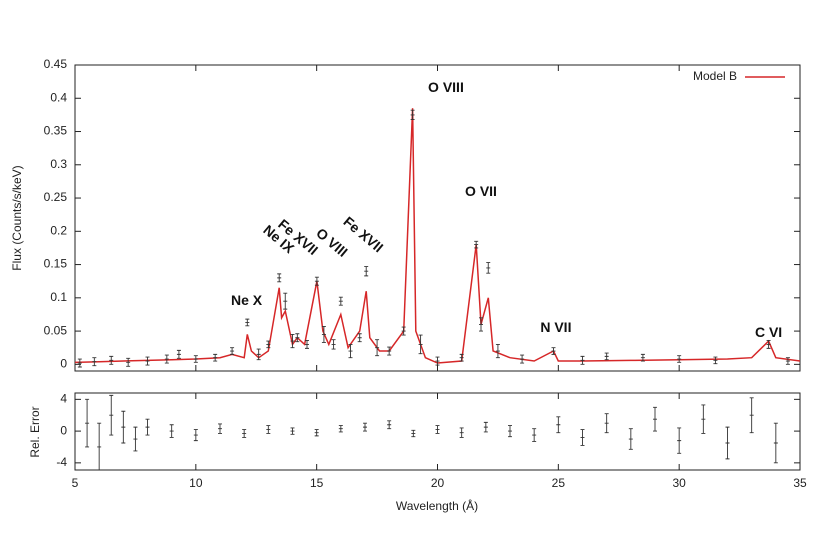  Describe the element at coordinates (17, 217) in the screenshot. I see `y-axis-label: Flux (Counts/s/keV)` at that location.